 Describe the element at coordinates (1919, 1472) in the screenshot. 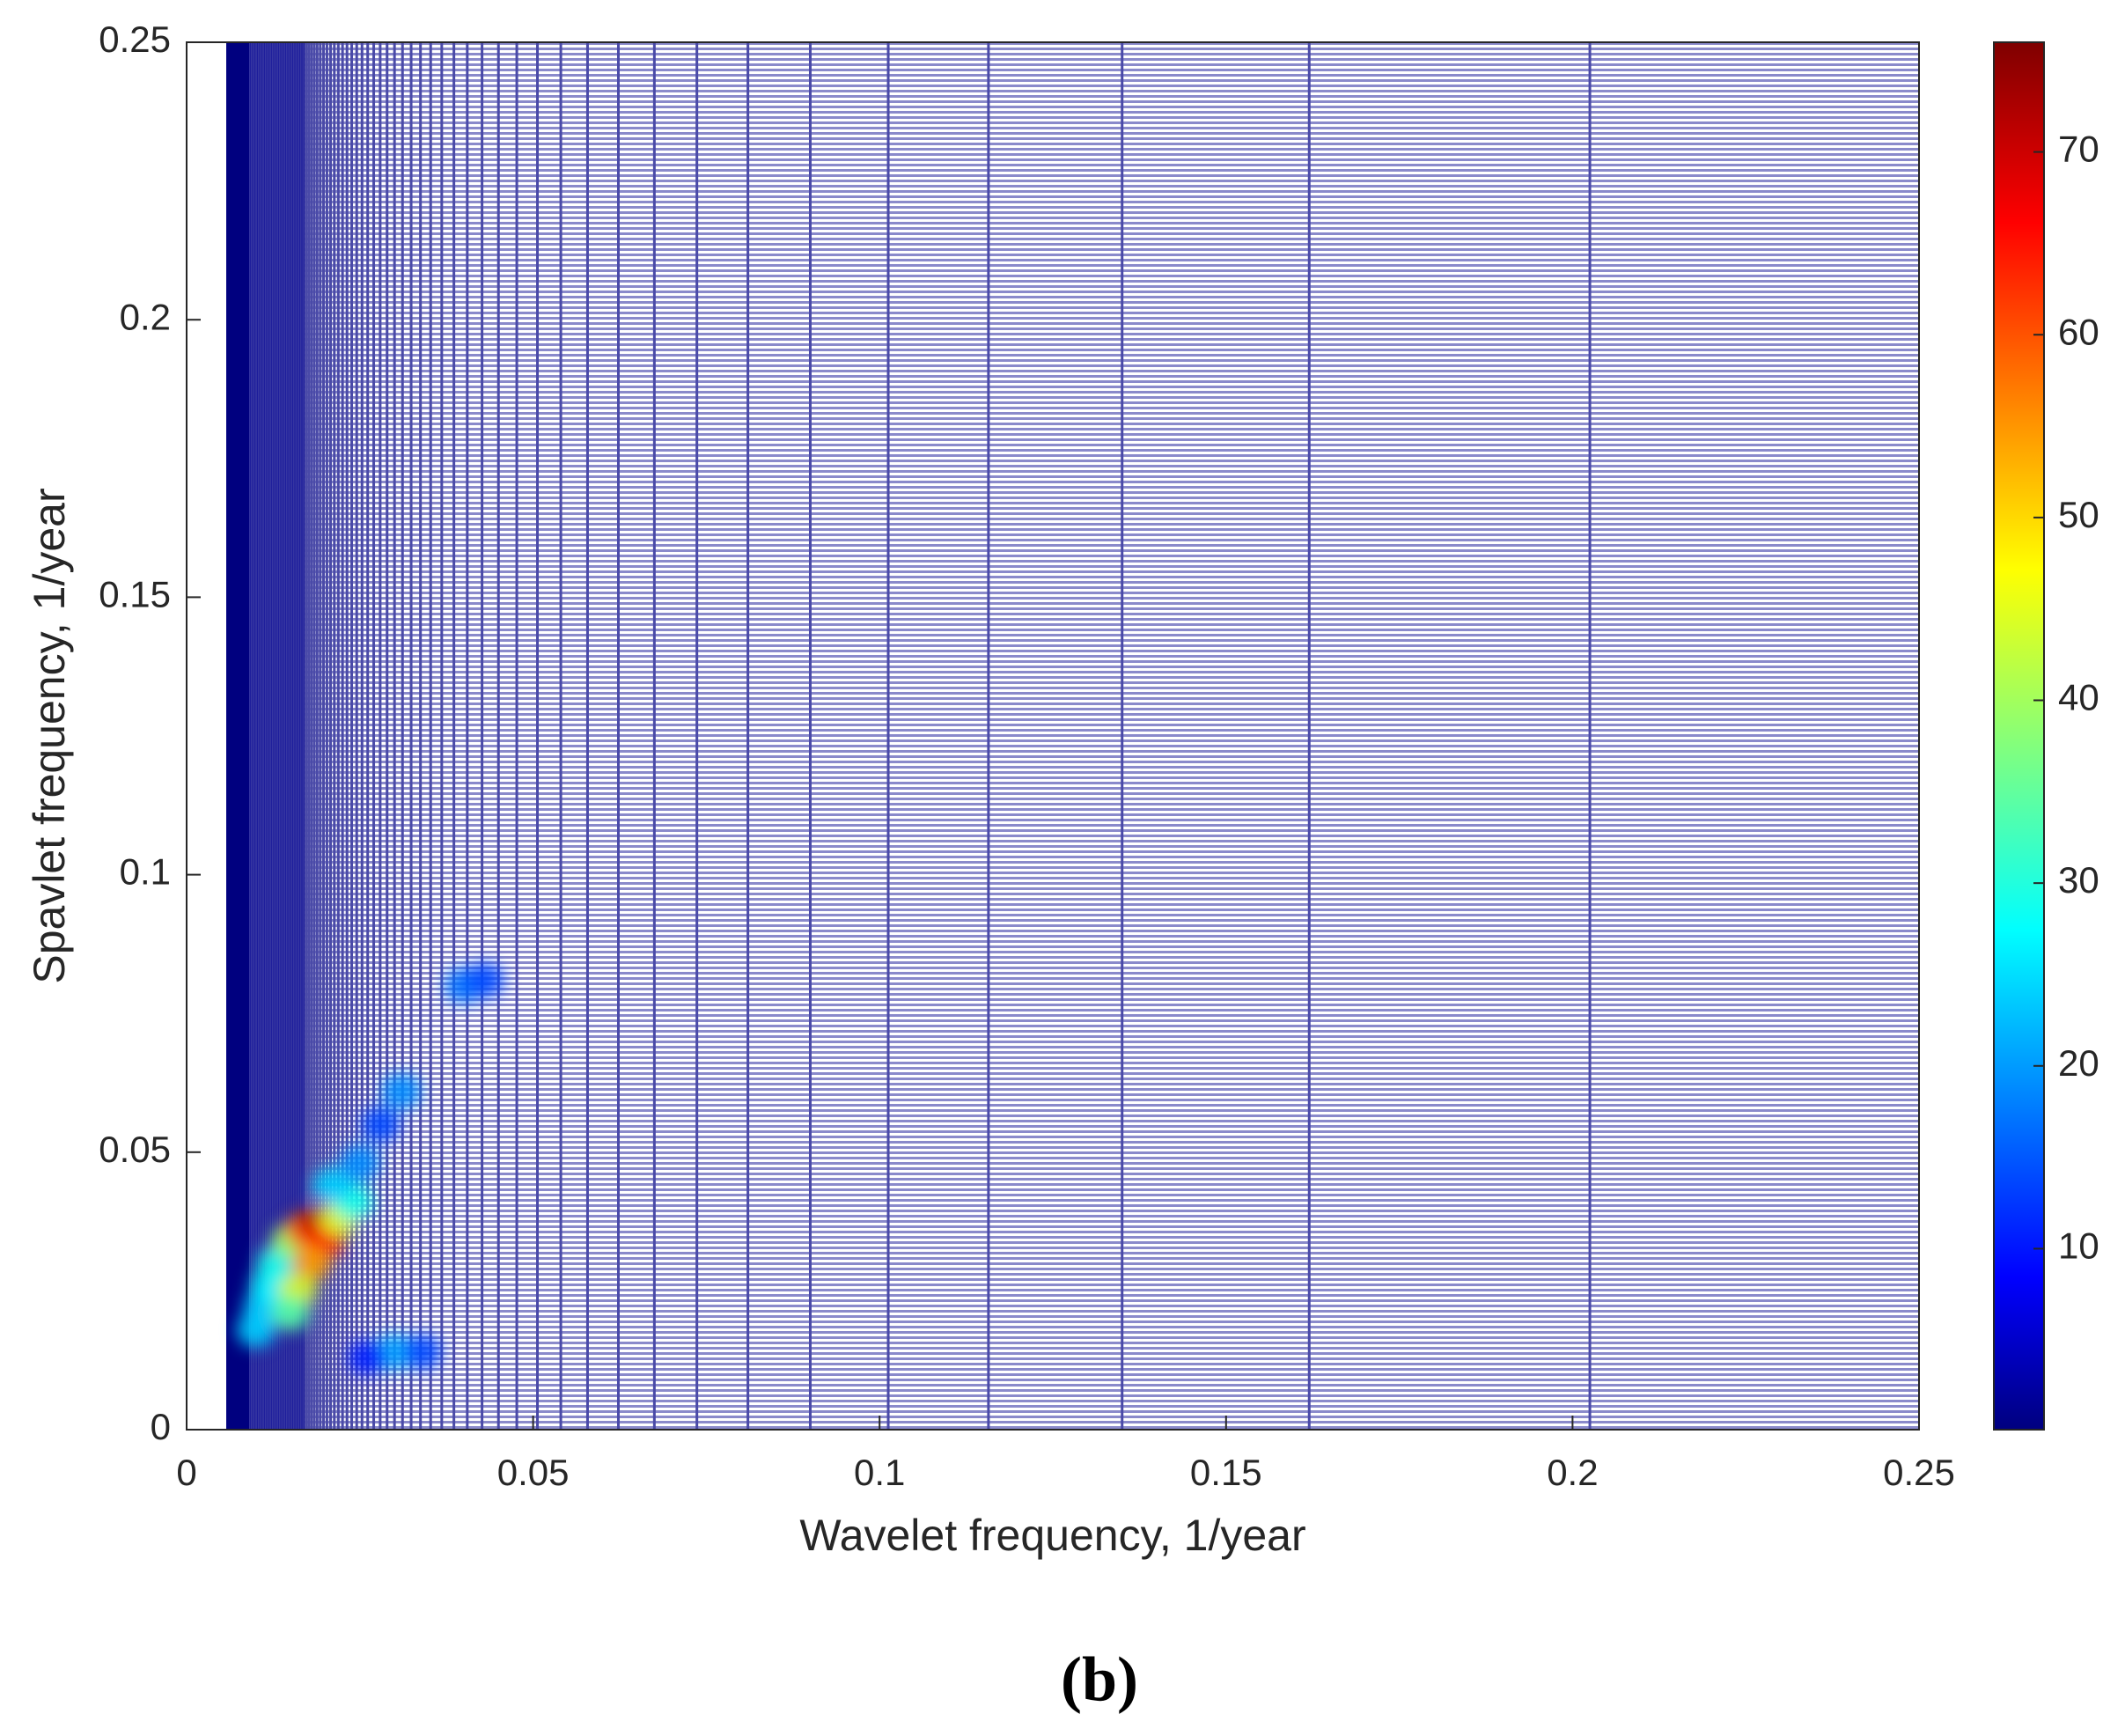

I see `x-tick-label: 0.25` at that location.